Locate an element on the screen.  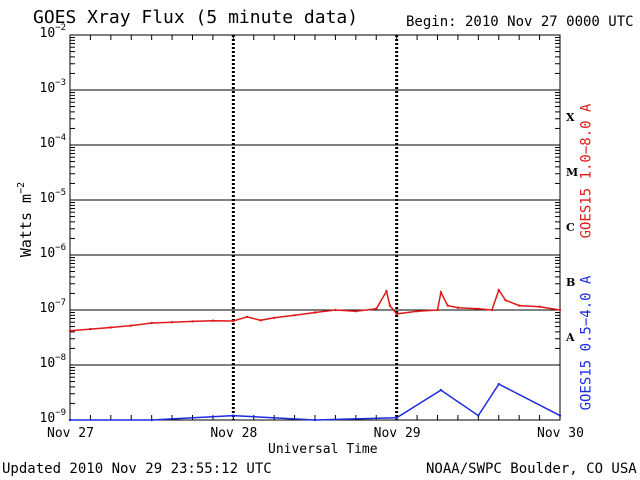
x-tick-label: Nov 27 is located at coordinates (70, 433).